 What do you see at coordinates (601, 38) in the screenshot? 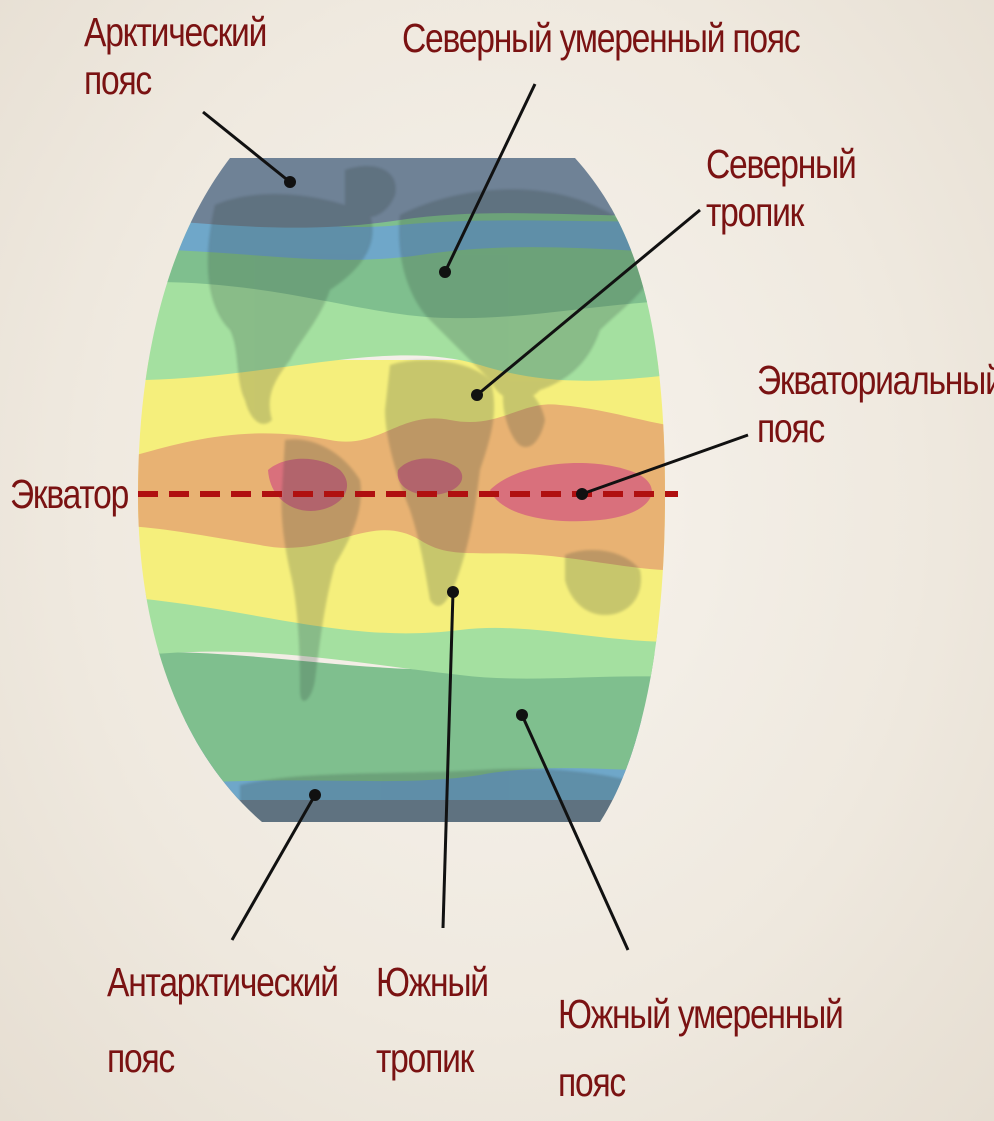
I see `label-north-temperate-belt: Северный умеренный пояс` at bounding box center [601, 38].